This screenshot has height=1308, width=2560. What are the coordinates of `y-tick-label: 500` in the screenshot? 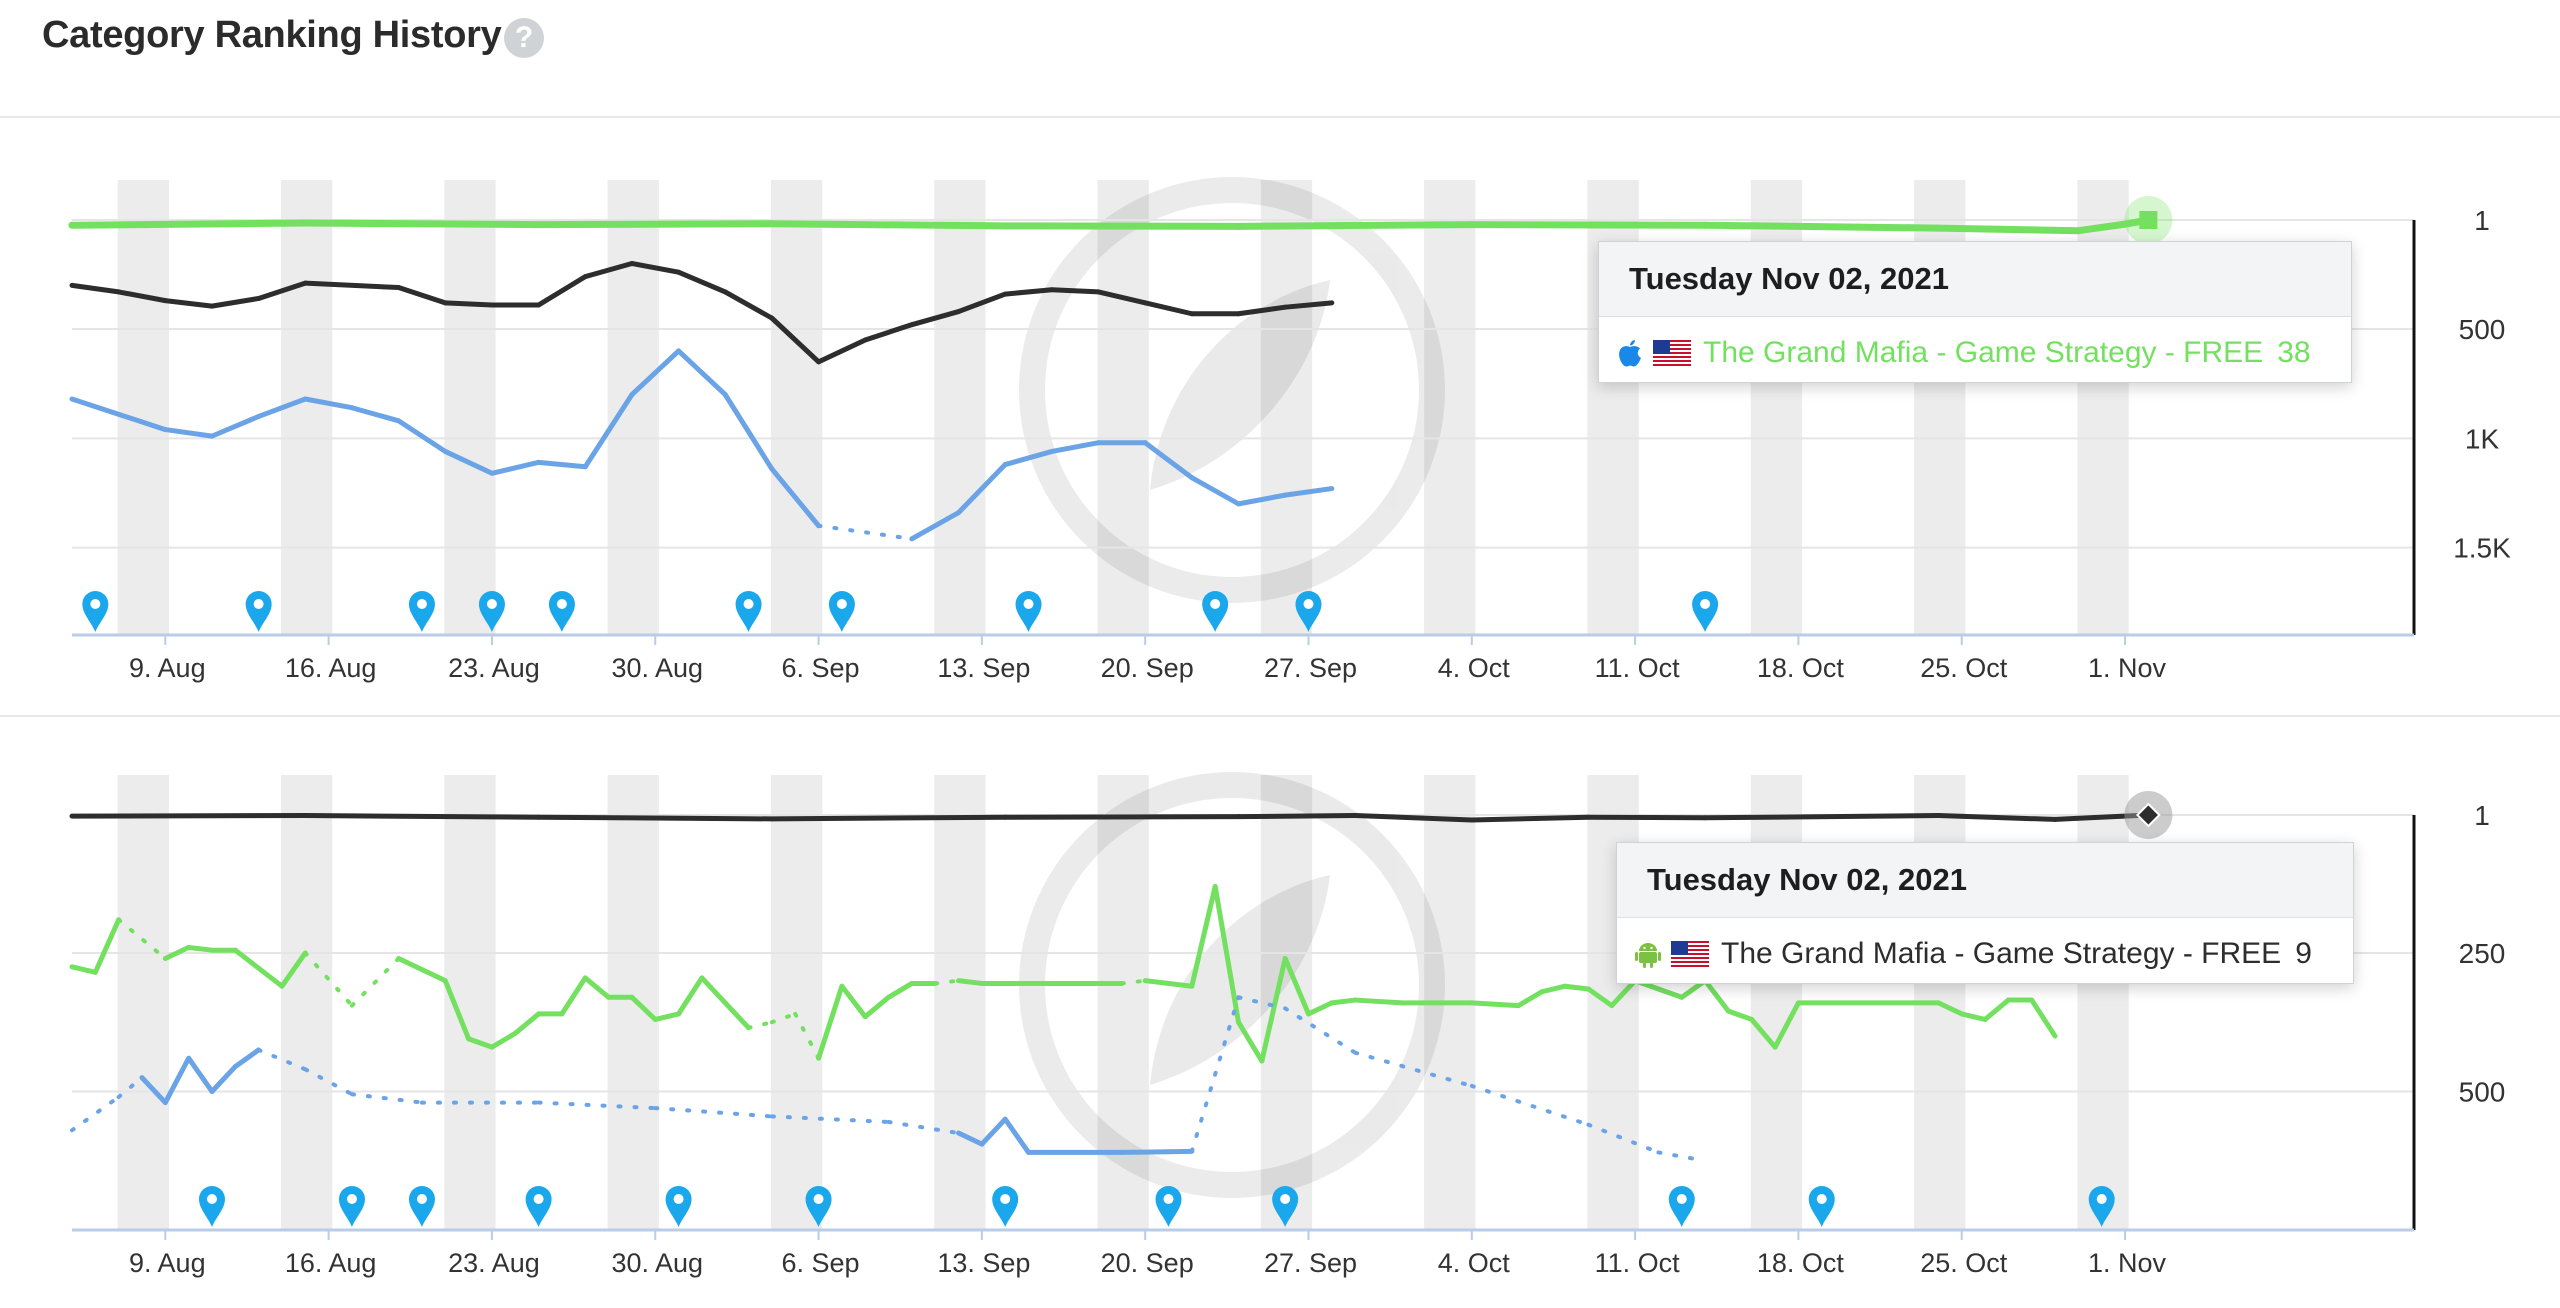 It's located at (2482, 329).